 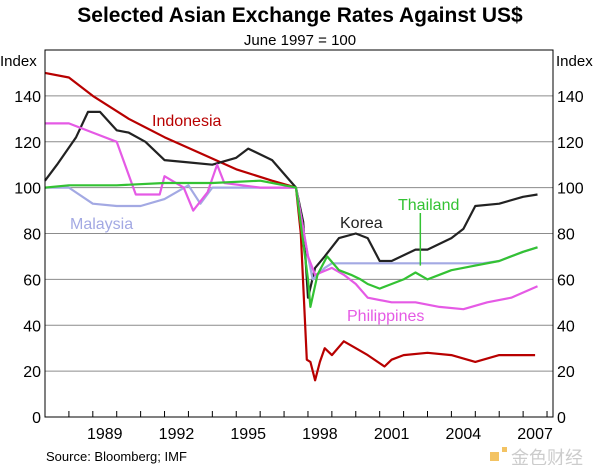 What do you see at coordinates (27, 189) in the screenshot?
I see `y-tick-label-left: 100` at bounding box center [27, 189].